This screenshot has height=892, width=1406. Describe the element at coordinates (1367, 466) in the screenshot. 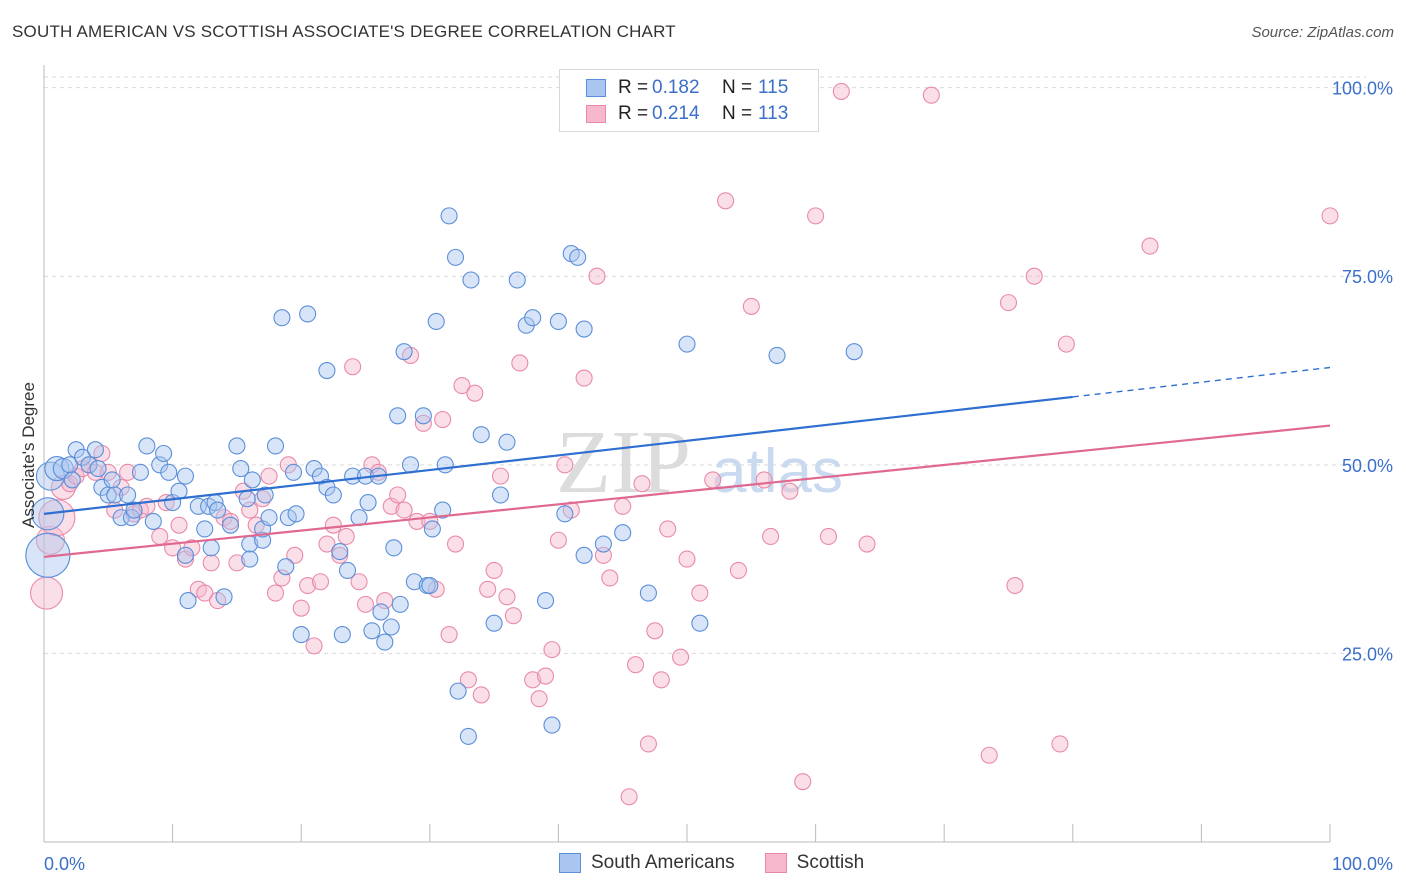

I see `y-tick-label: 50.0%` at that location.